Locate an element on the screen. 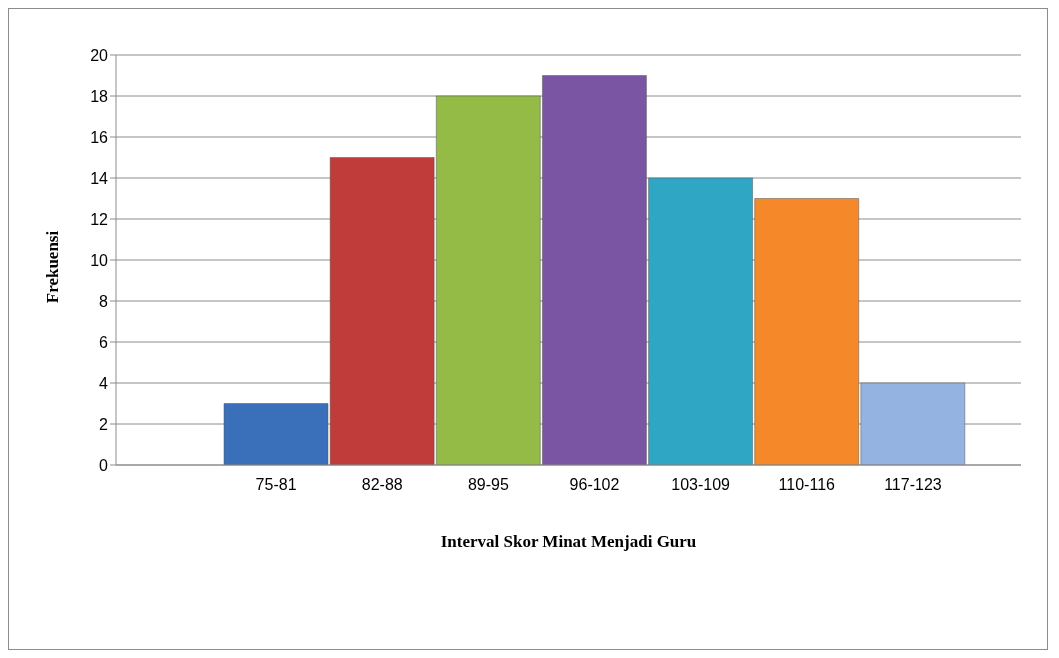  y-tick-label: 2 is located at coordinates (104, 424).